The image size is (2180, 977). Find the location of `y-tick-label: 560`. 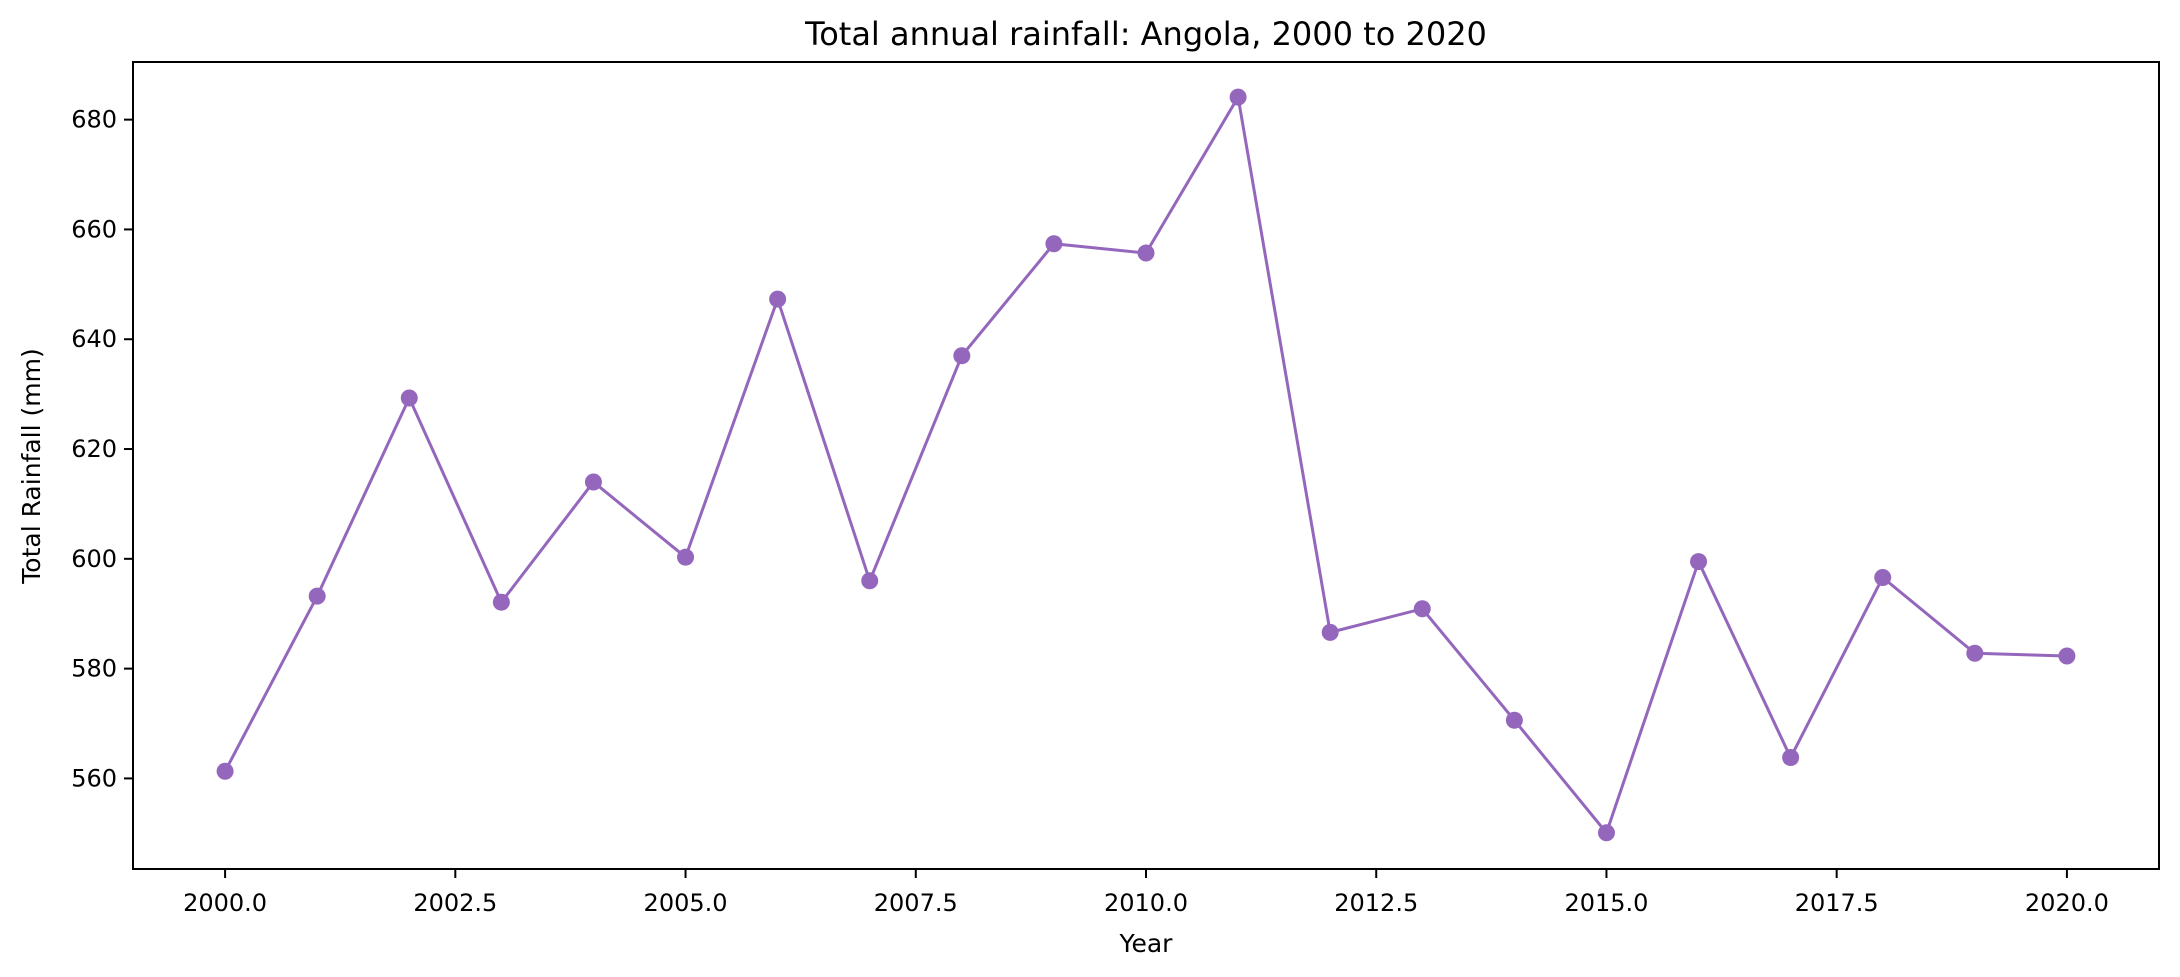

y-tick-label: 560 is located at coordinates (94, 778).